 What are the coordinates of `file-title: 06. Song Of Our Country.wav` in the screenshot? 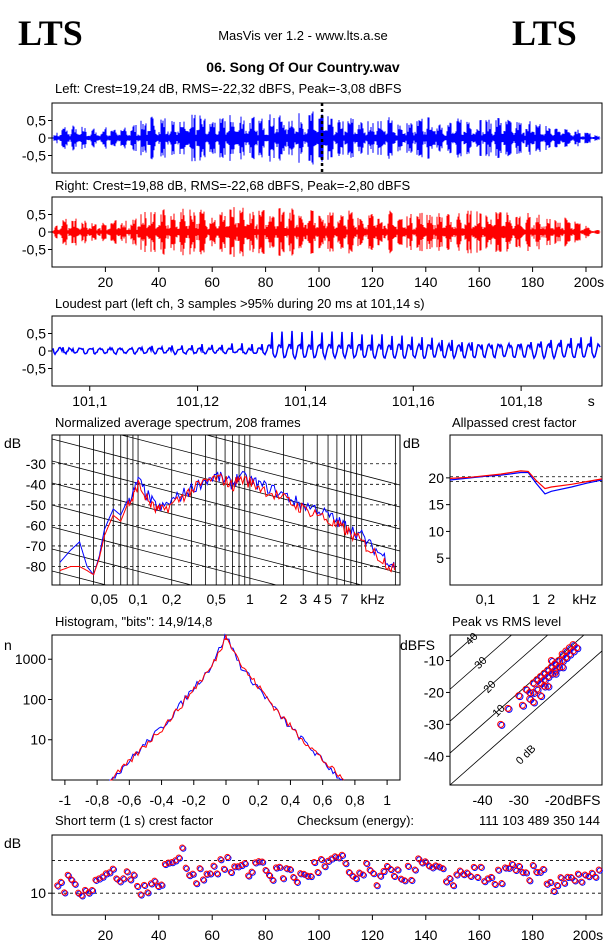 It's located at (303, 67).